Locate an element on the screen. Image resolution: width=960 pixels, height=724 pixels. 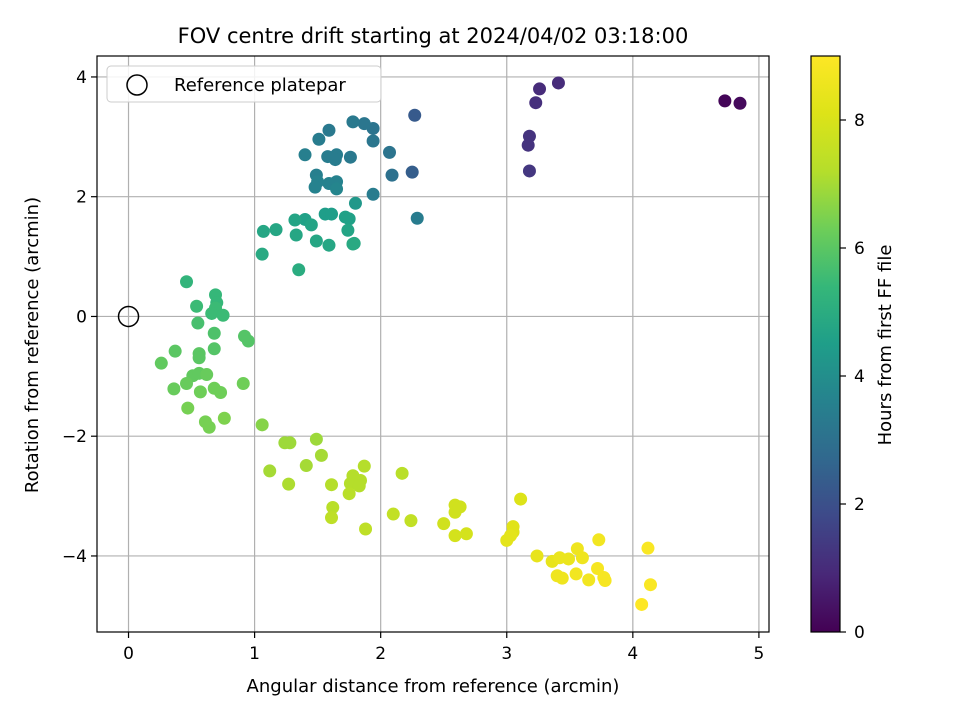
colorbar-tick-label: 2 is located at coordinates (859, 505).